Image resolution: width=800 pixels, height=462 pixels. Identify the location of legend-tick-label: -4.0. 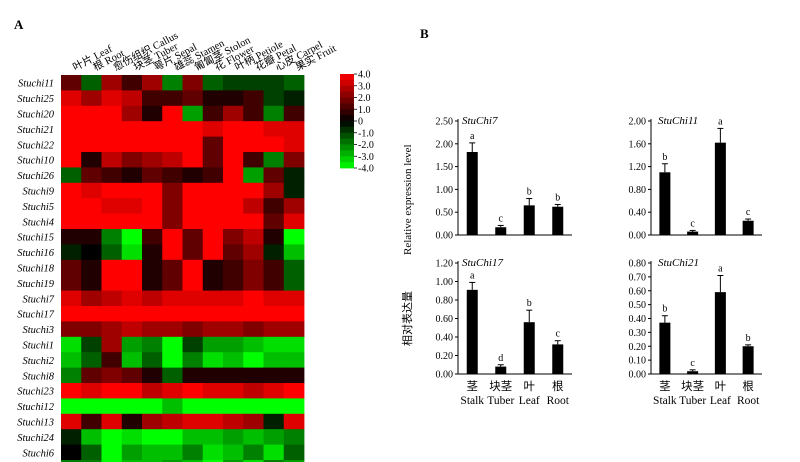
(366, 169).